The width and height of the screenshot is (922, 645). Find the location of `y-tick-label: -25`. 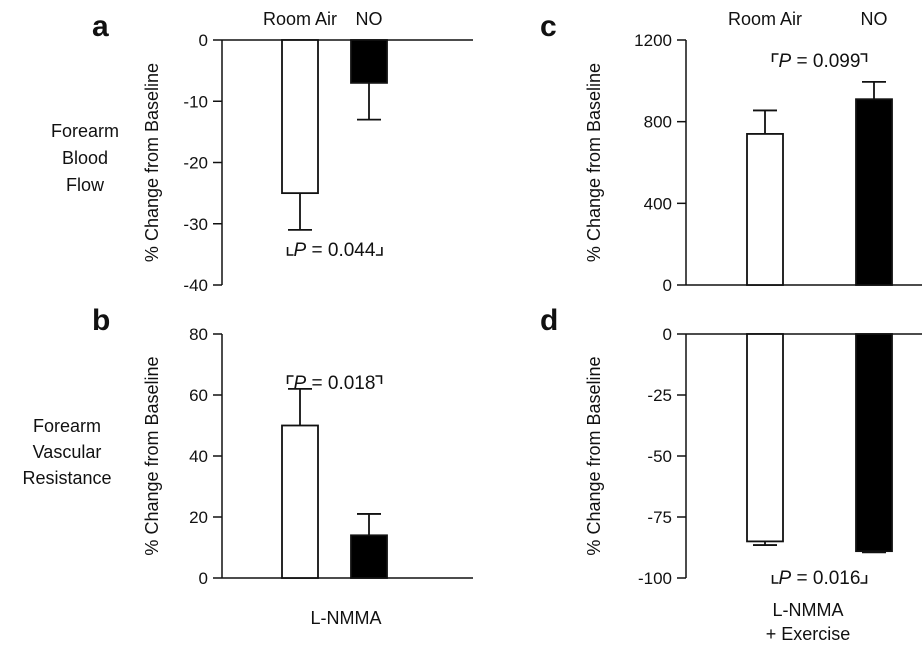

y-tick-label: -25 is located at coordinates (659, 395).